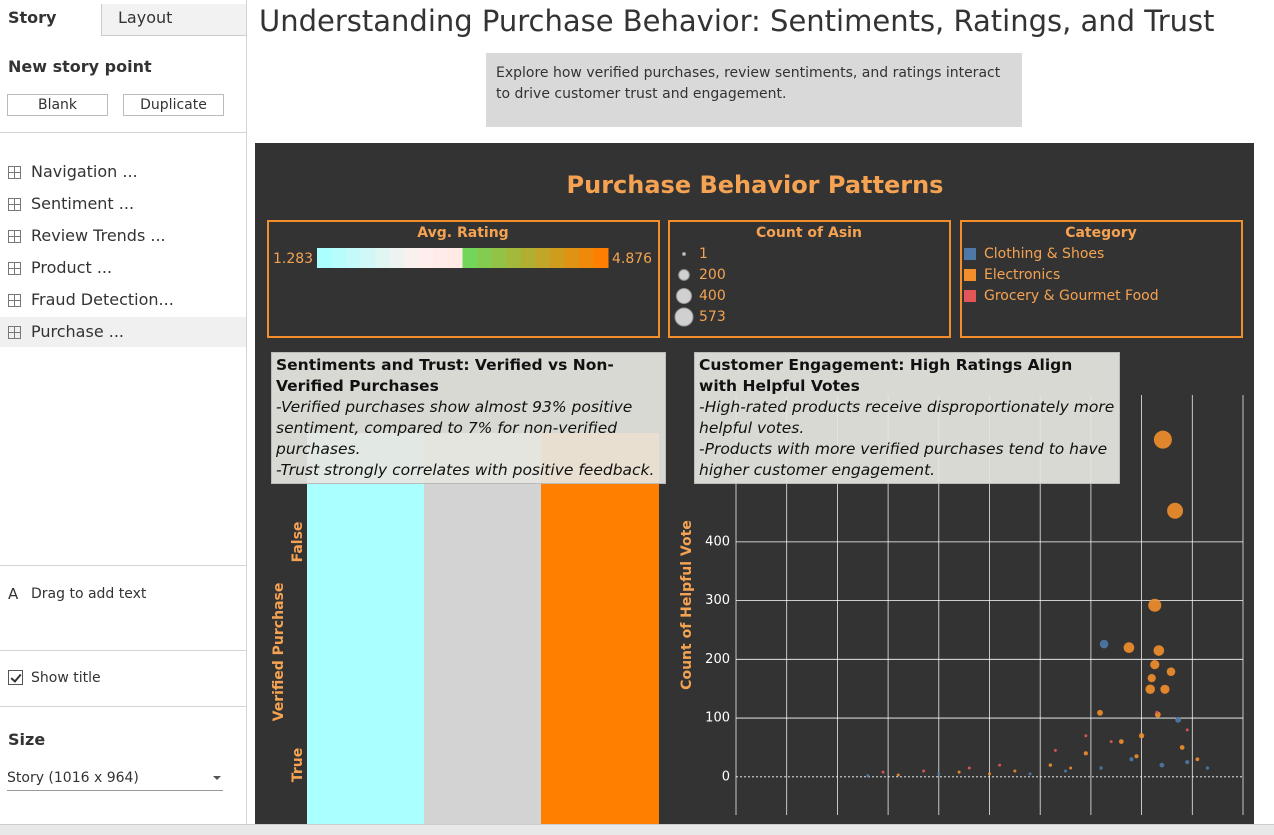 Image resolution: width=1274 pixels, height=835 pixels. What do you see at coordinates (298, 765) in the screenshot?
I see `row-label: True` at bounding box center [298, 765].